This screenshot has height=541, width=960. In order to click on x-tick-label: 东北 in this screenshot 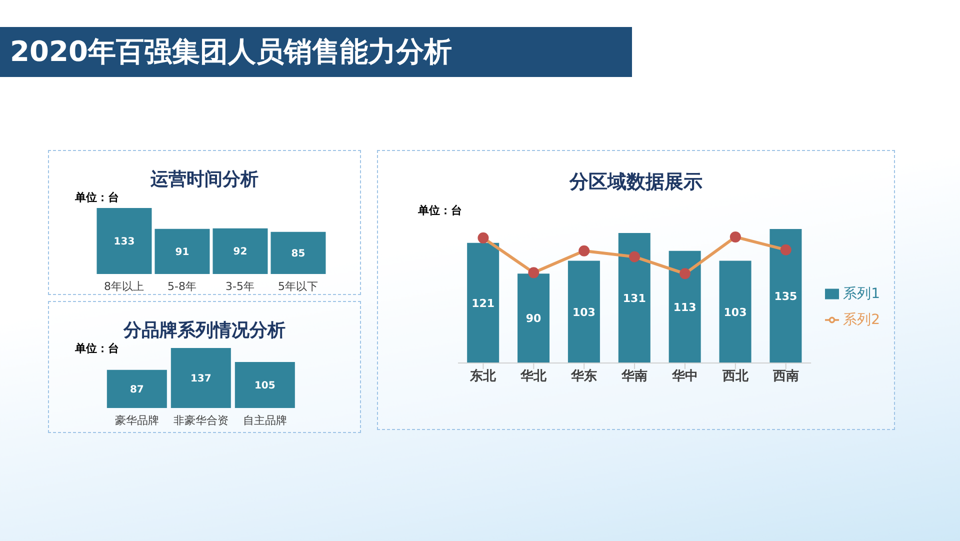, I will do `click(483, 376)`.